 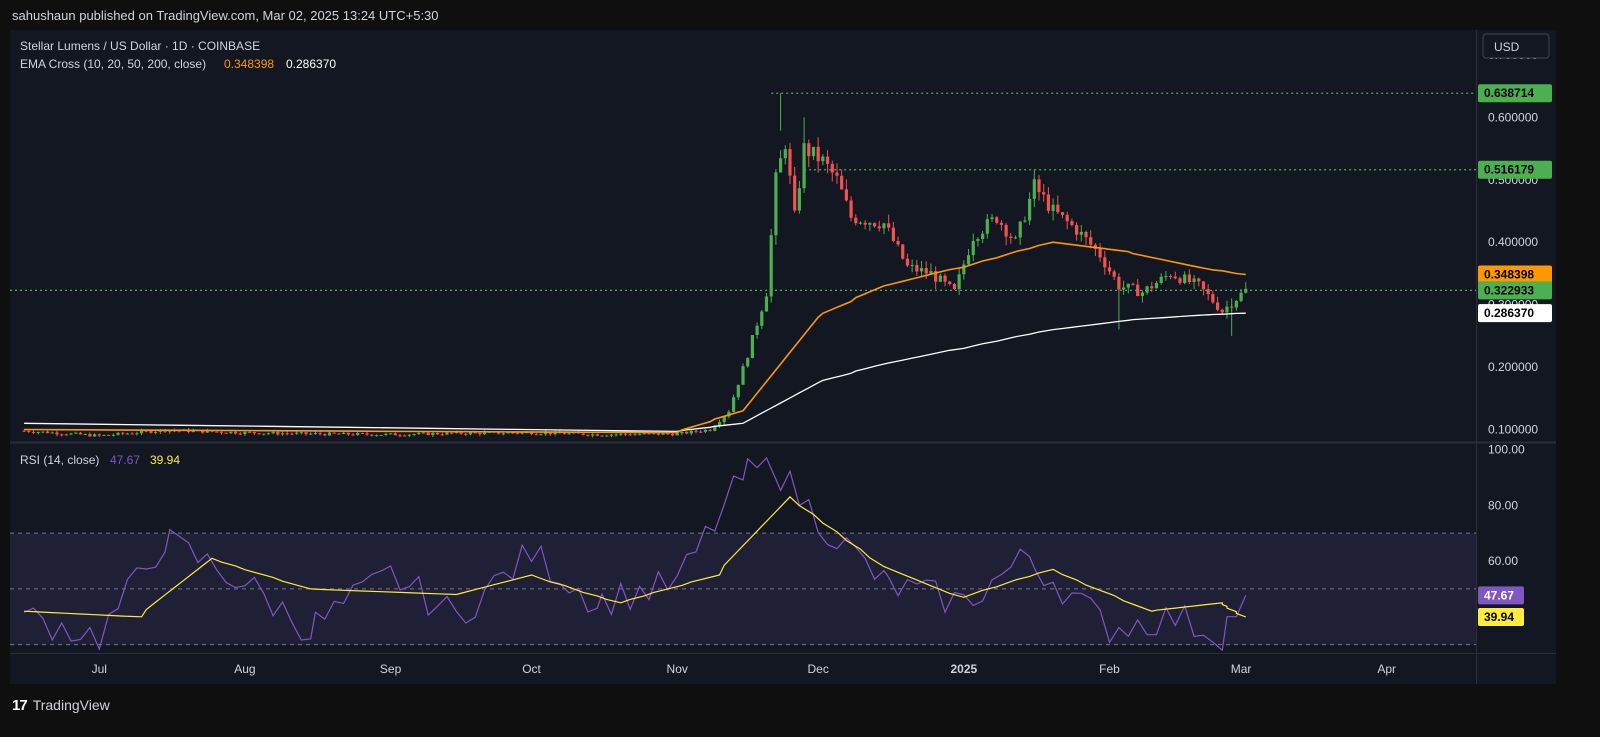 What do you see at coordinates (818, 669) in the screenshot?
I see `time-axis-label: Dec` at bounding box center [818, 669].